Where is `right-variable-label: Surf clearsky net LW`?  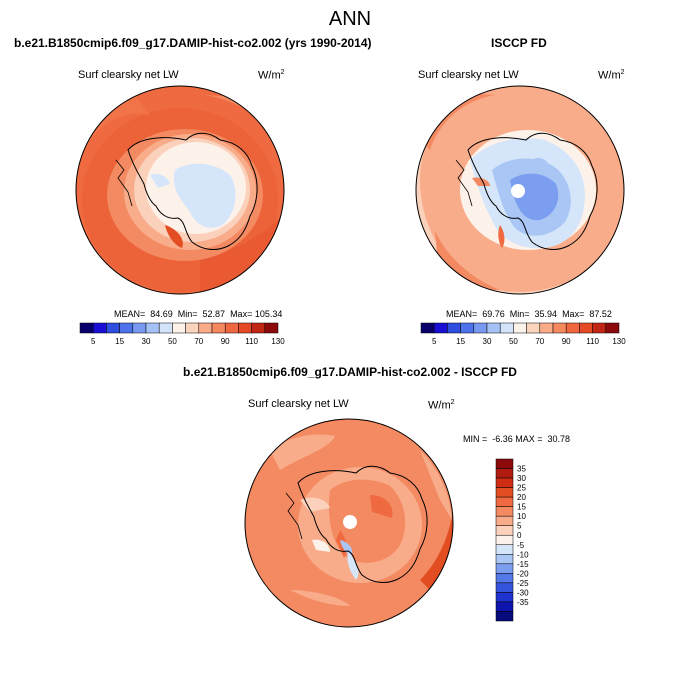
right-variable-label: Surf clearsky net LW is located at coordinates (468, 75).